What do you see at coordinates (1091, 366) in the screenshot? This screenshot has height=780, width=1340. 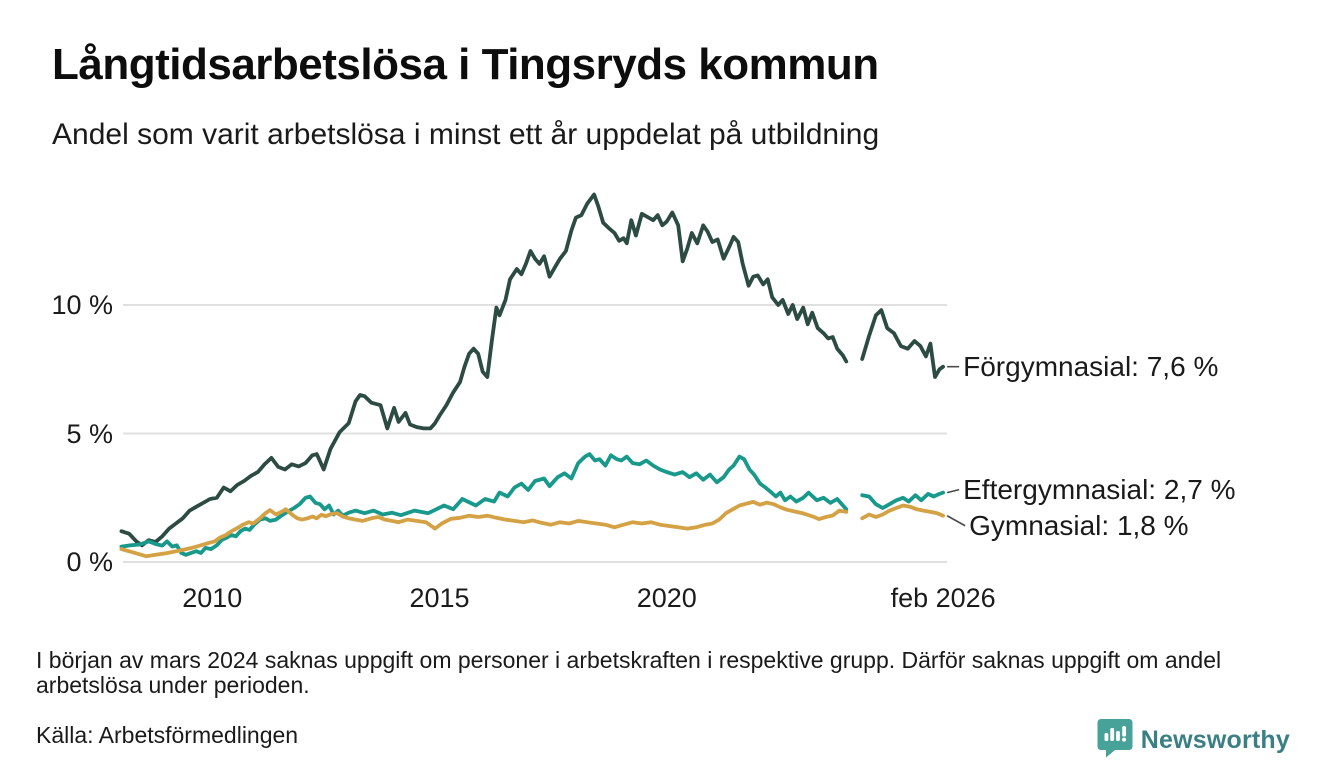 I see `series-end-label-förgymnasial: Förgymnasial: 7,6 %` at bounding box center [1091, 366].